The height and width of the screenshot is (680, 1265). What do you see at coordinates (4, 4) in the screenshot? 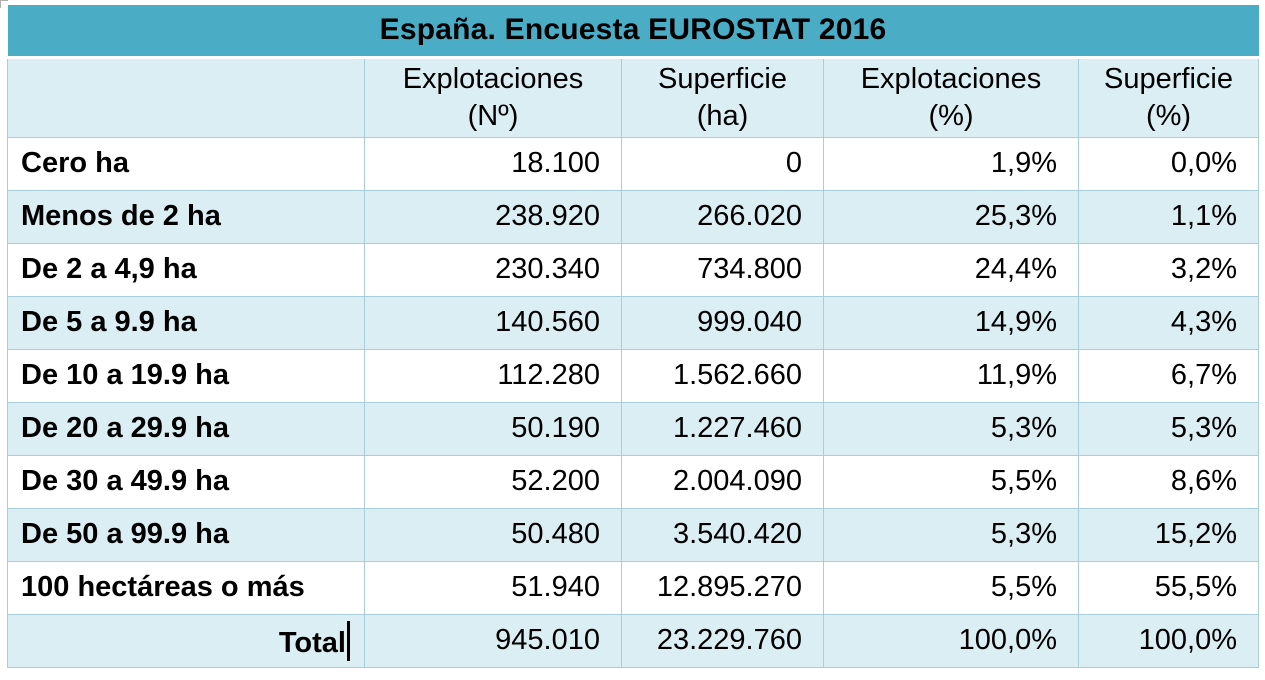
I see `canvas-corner-mark` at bounding box center [4, 4].